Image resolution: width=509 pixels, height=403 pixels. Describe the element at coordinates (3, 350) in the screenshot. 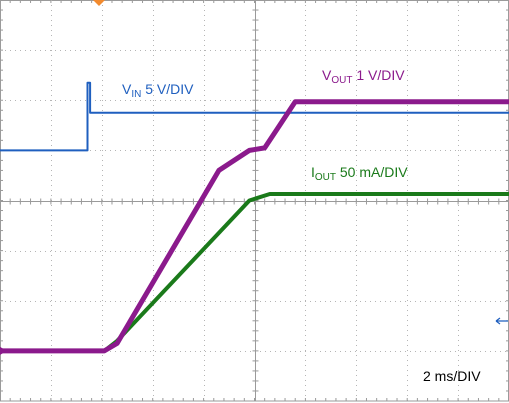

I see `ground-marker-icon` at that location.